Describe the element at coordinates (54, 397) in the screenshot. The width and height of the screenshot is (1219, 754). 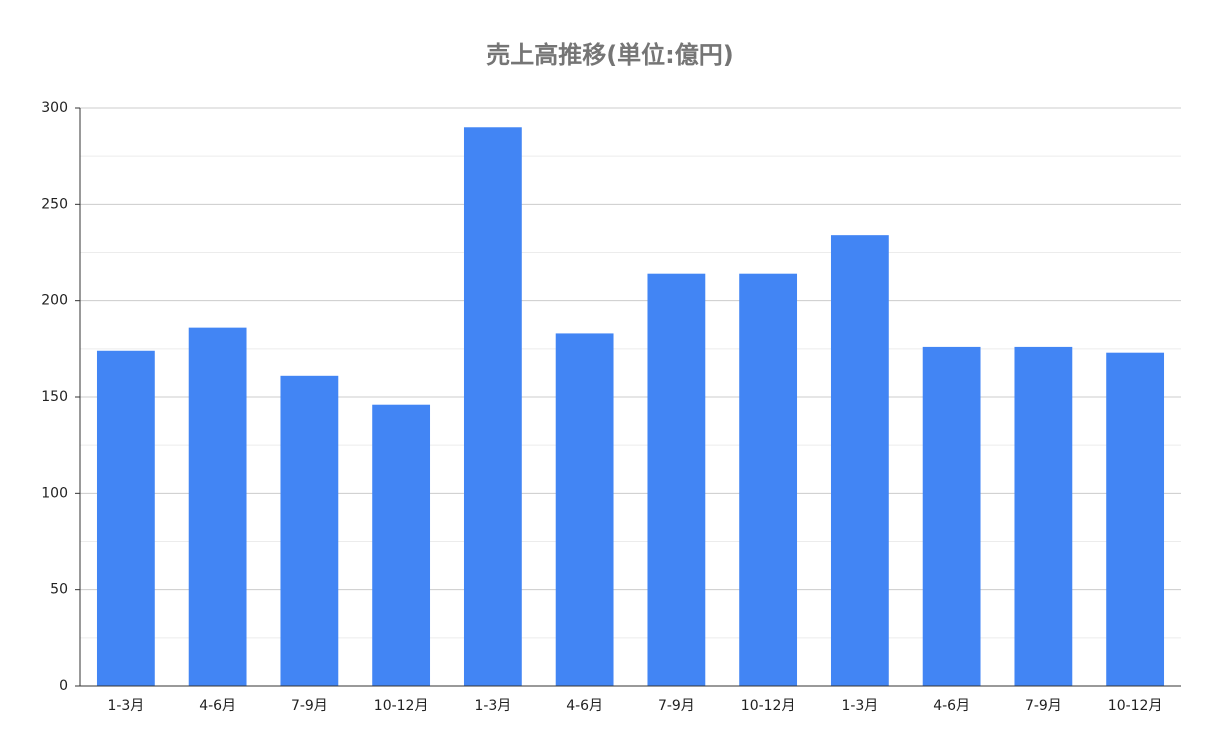
I see `y-tick-label: 150` at that location.